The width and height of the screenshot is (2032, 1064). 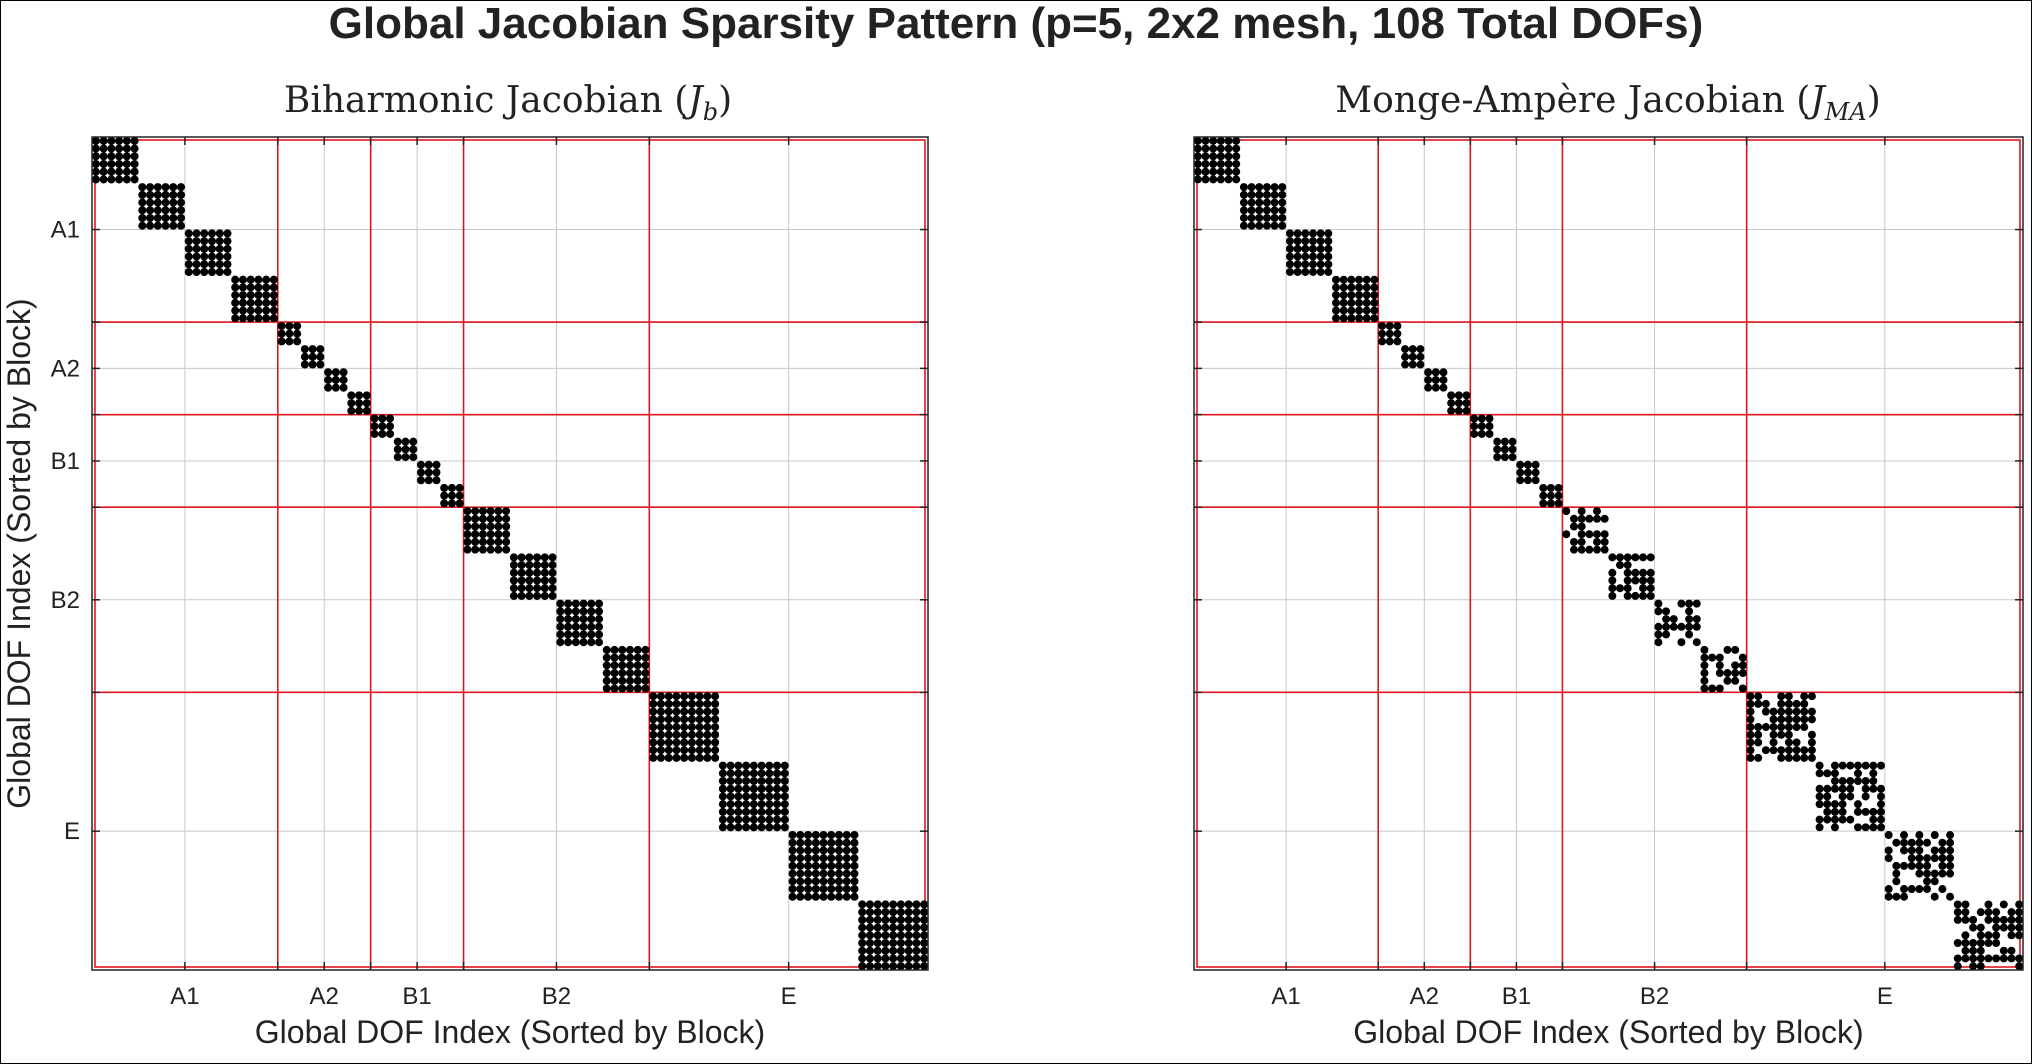 I want to click on monge-ampere-subtitle-text: Monge-Ampère Jacobian (, so click(x=1572, y=100).